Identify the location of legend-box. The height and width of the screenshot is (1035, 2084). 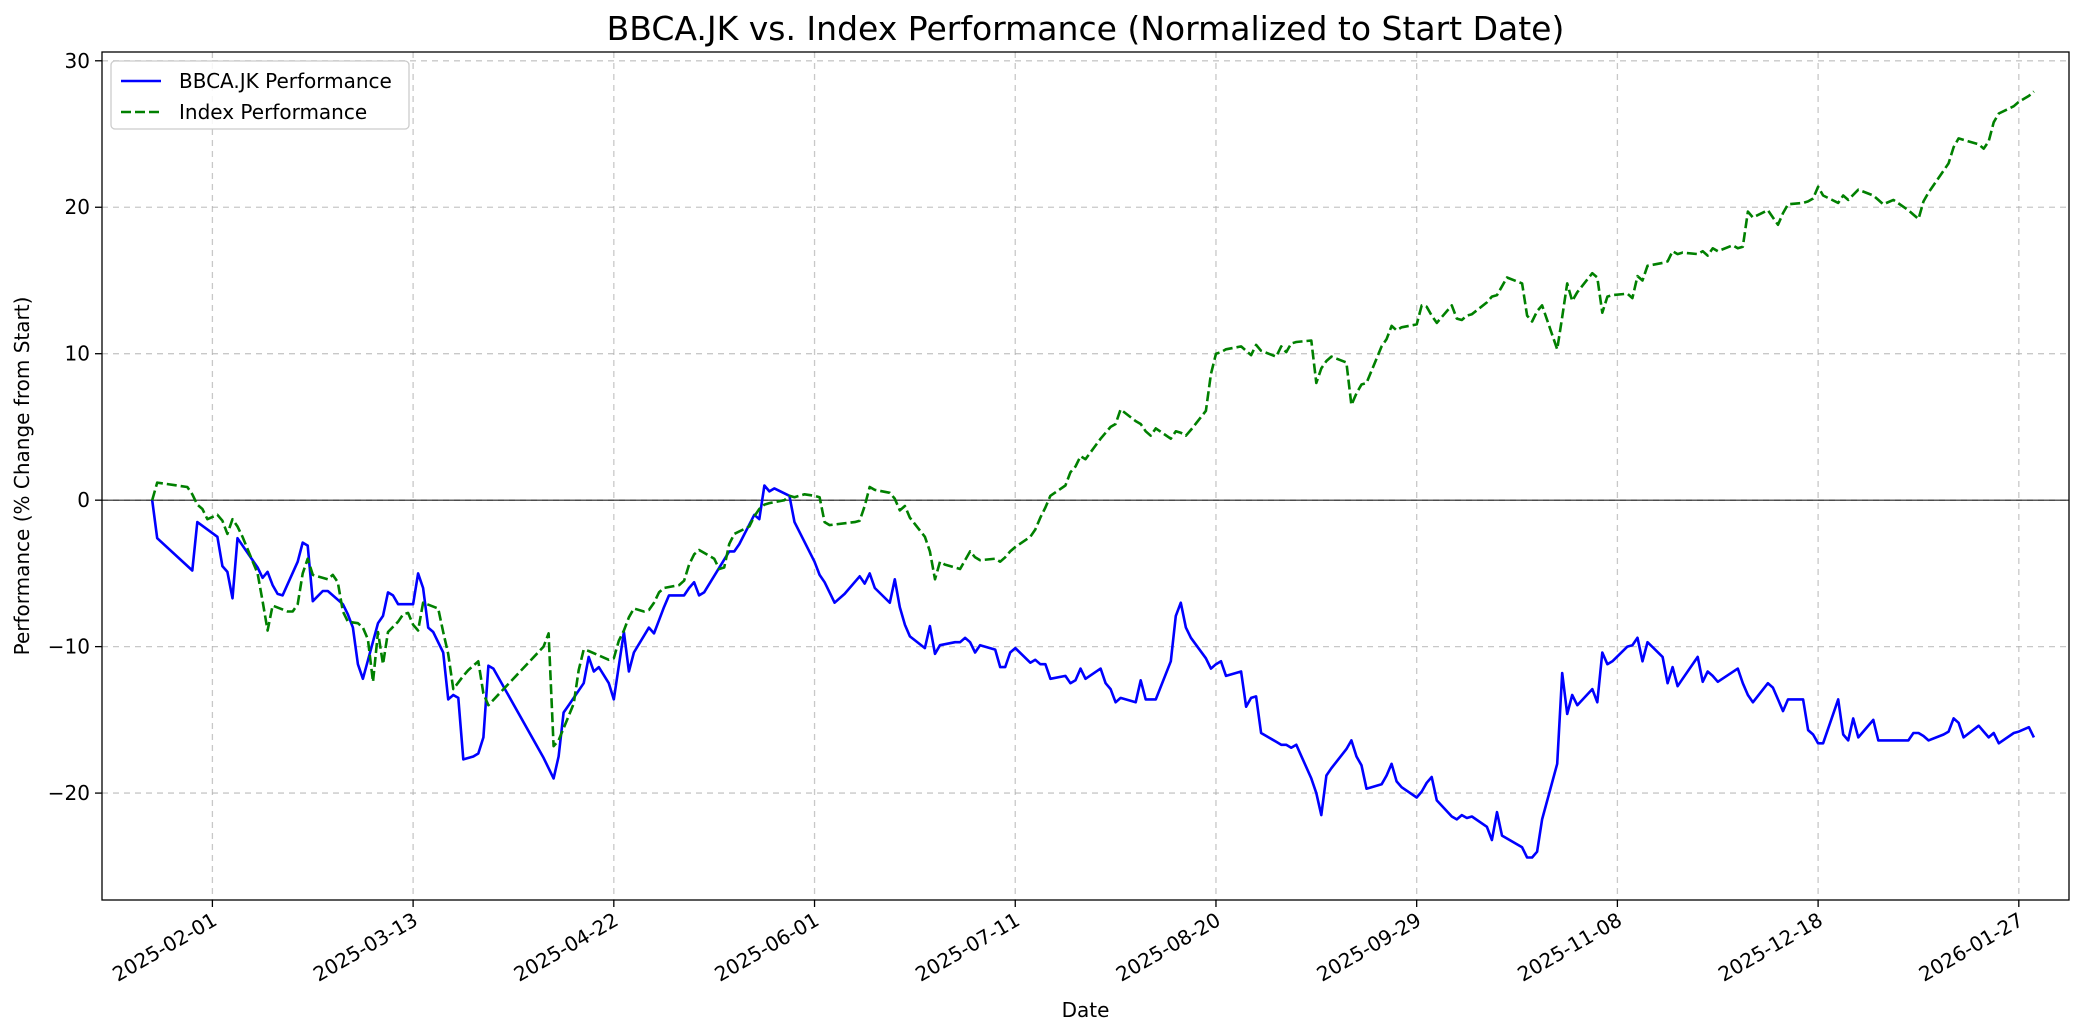
(260, 95).